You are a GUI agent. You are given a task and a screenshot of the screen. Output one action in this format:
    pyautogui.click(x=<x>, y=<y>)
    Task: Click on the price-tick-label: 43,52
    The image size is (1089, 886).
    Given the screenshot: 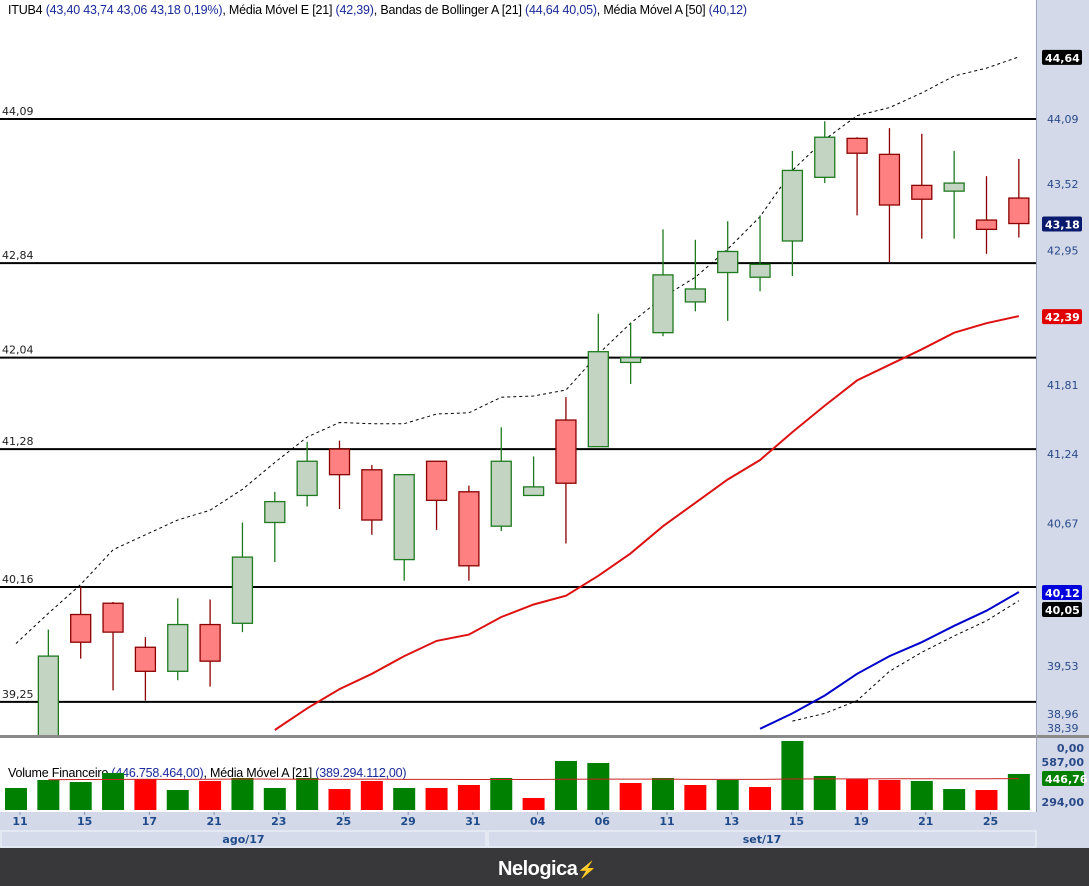 What is the action you would take?
    pyautogui.click(x=1063, y=184)
    